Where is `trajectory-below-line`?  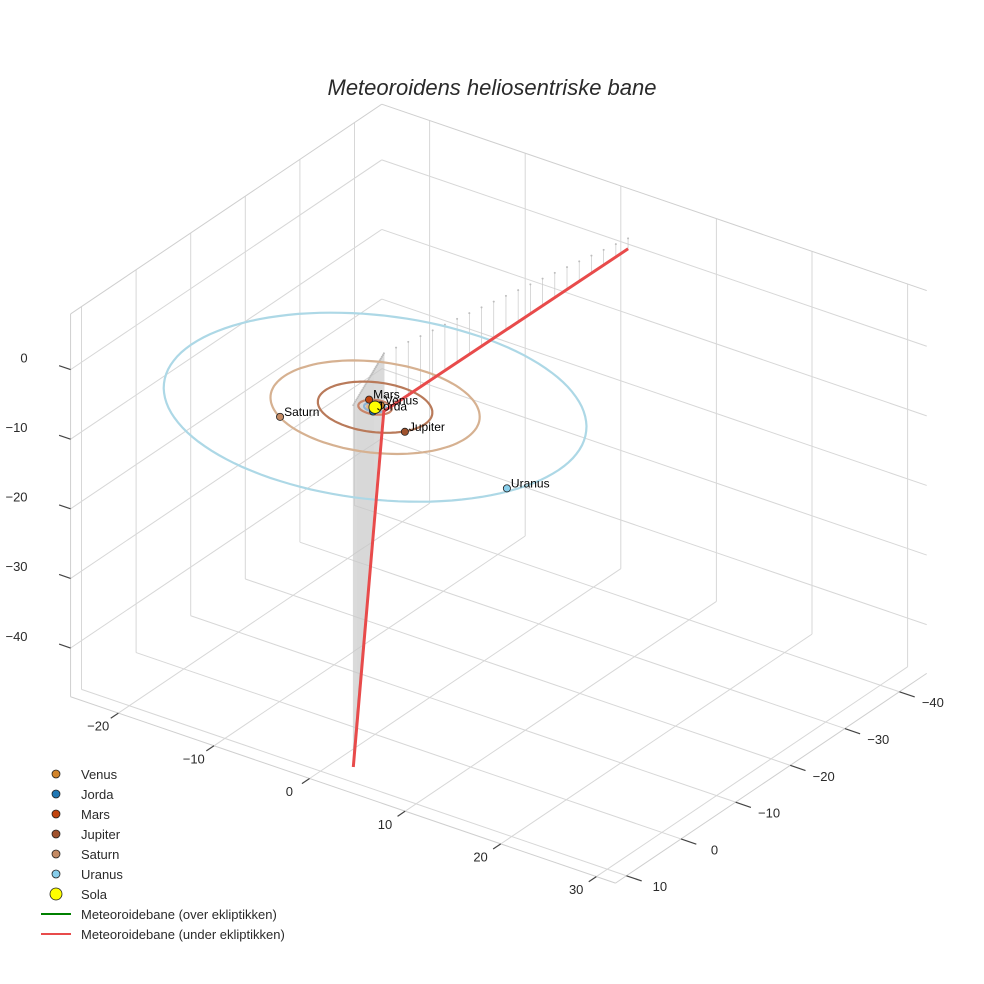 trajectory-below-line is located at coordinates (490, 507).